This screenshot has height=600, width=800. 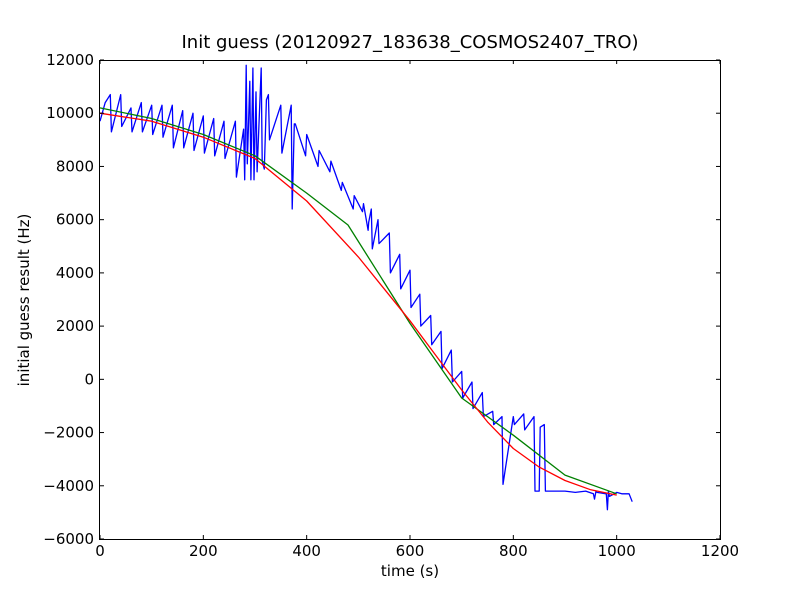 What do you see at coordinates (70, 113) in the screenshot?
I see `y-tick-label: 10000` at bounding box center [70, 113].